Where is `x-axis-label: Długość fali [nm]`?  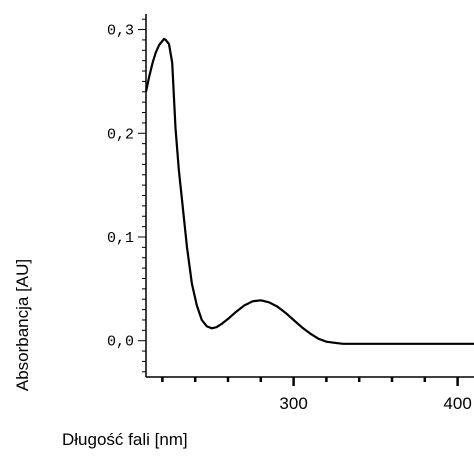
x-axis-label: Długość fali [nm] is located at coordinates (125, 439).